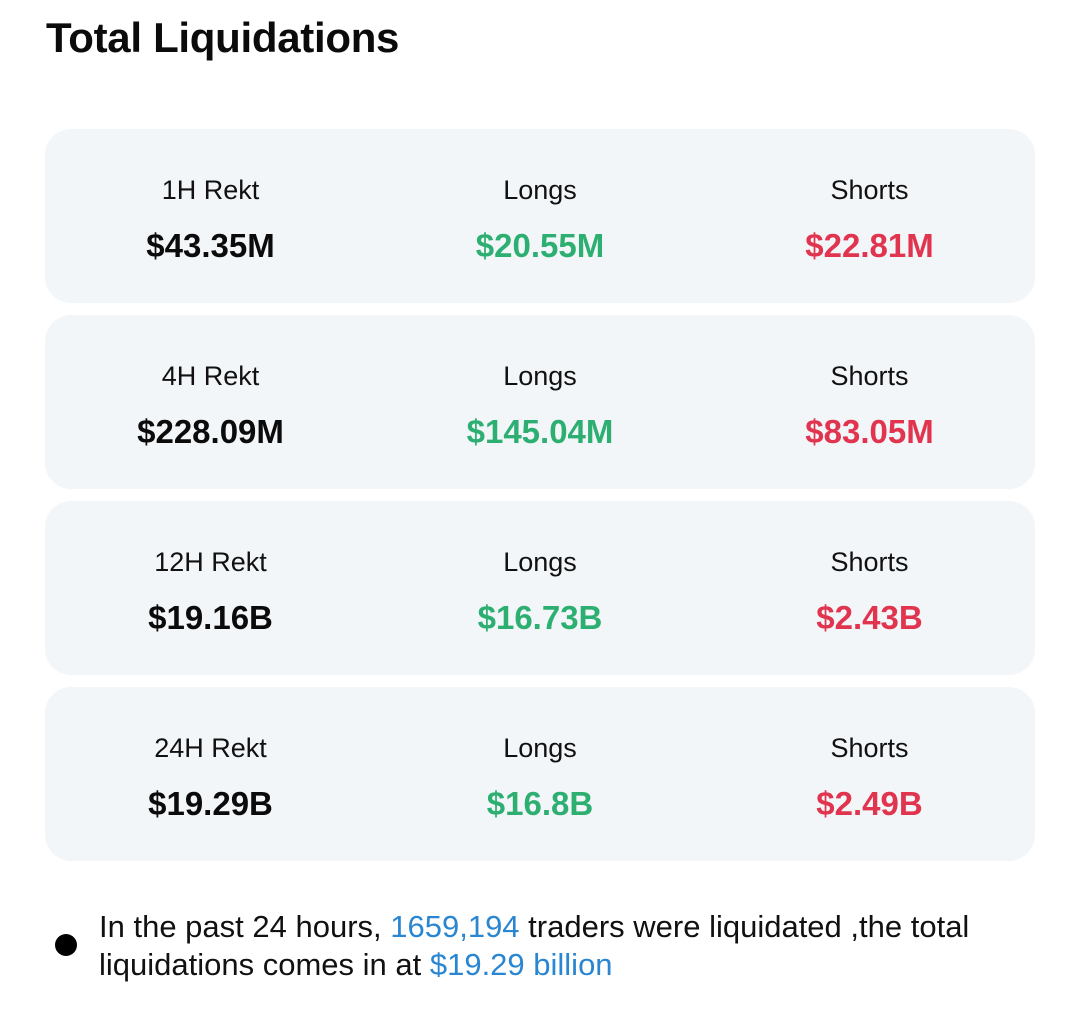 The image size is (1080, 1010). I want to click on page-title: Total Liquidations, so click(223, 37).